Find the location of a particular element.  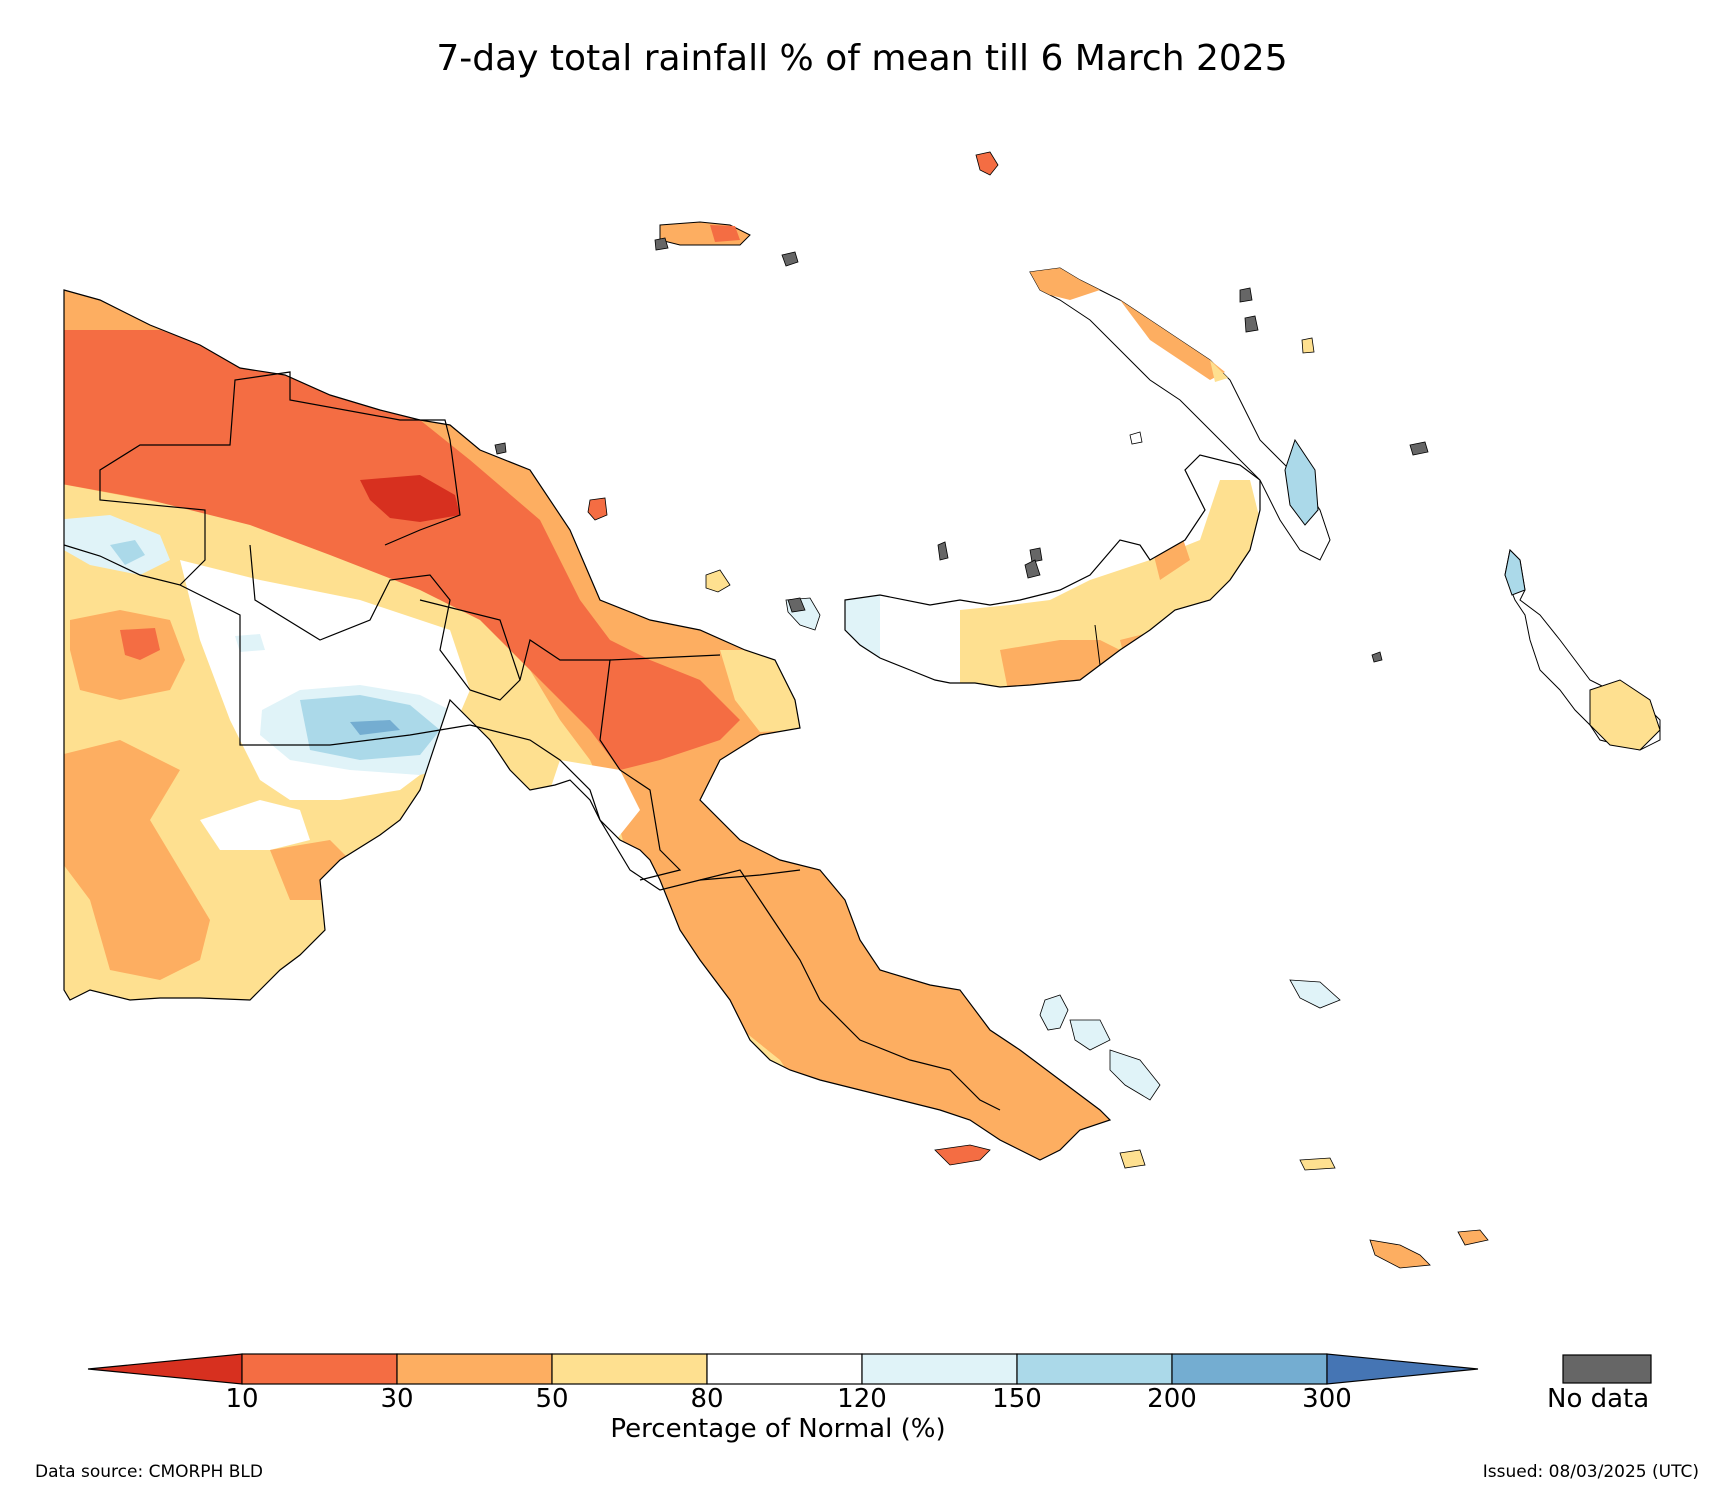

no-data-label: No data is located at coordinates (1598, 1399).